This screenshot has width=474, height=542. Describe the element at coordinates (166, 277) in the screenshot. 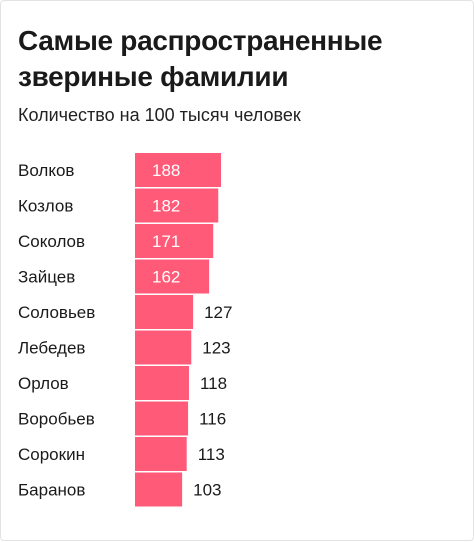

I see `value-label: 162` at that location.